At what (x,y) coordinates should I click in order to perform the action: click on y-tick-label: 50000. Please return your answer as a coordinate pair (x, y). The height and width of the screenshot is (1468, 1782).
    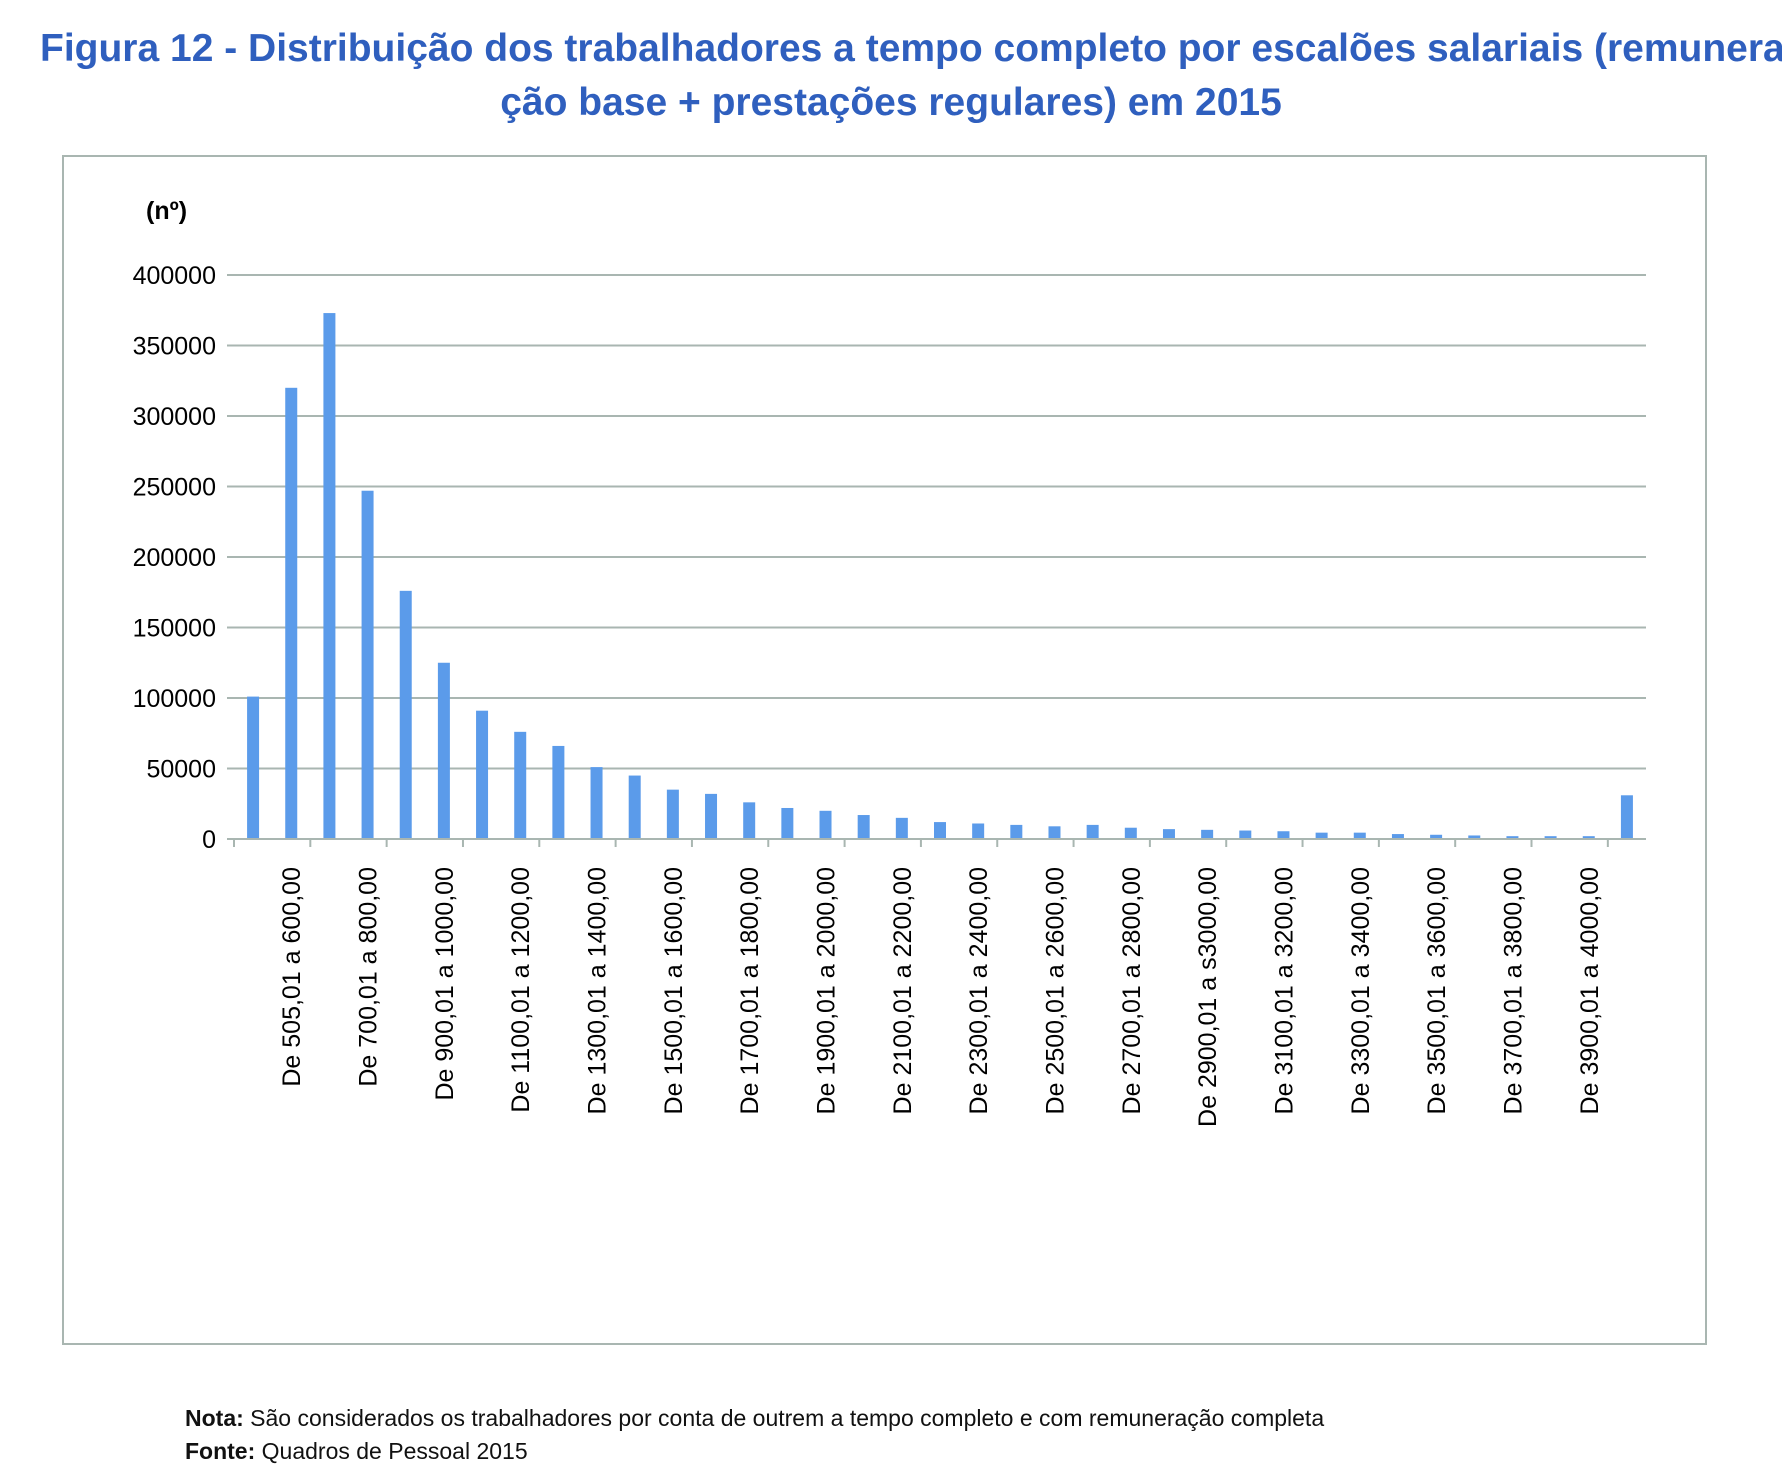
    Looking at the image, I should click on (181, 770).